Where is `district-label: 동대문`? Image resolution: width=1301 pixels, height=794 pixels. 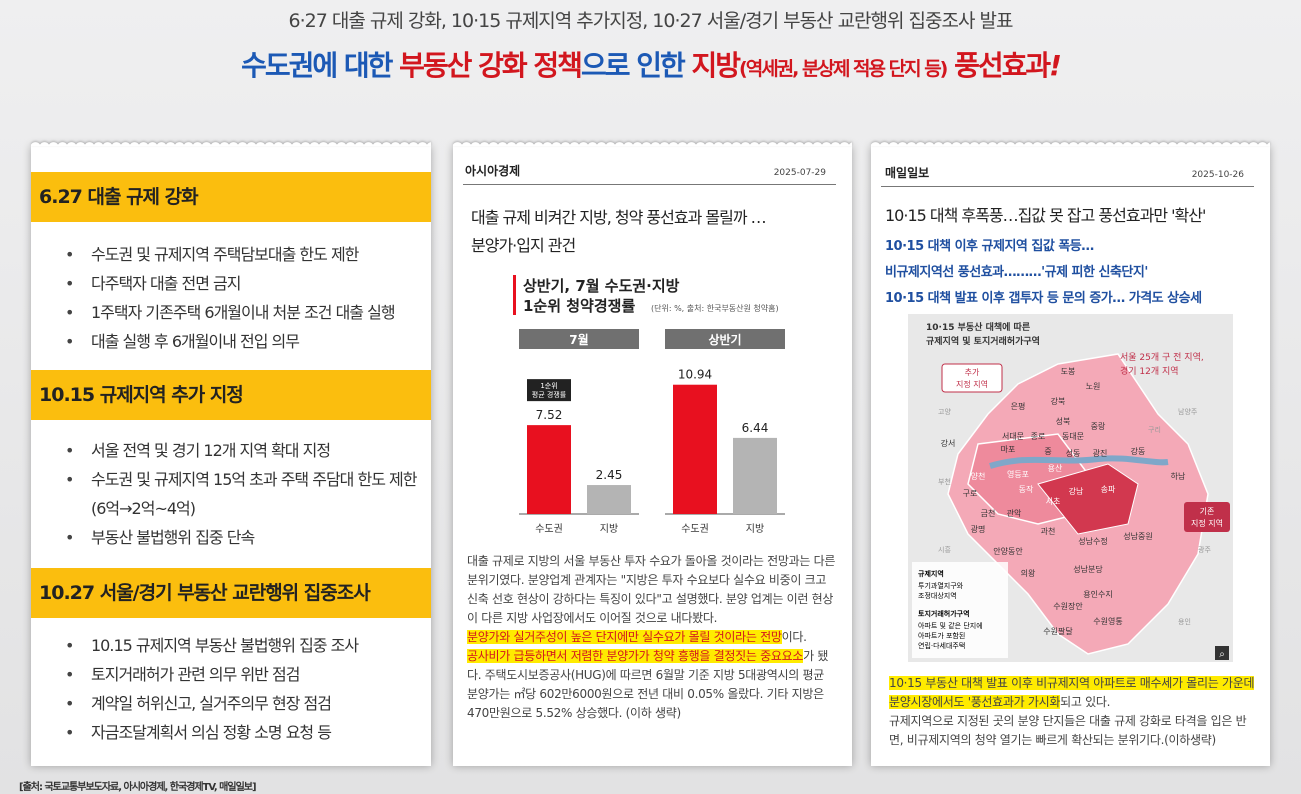
district-label: 동대문 is located at coordinates (1073, 436).